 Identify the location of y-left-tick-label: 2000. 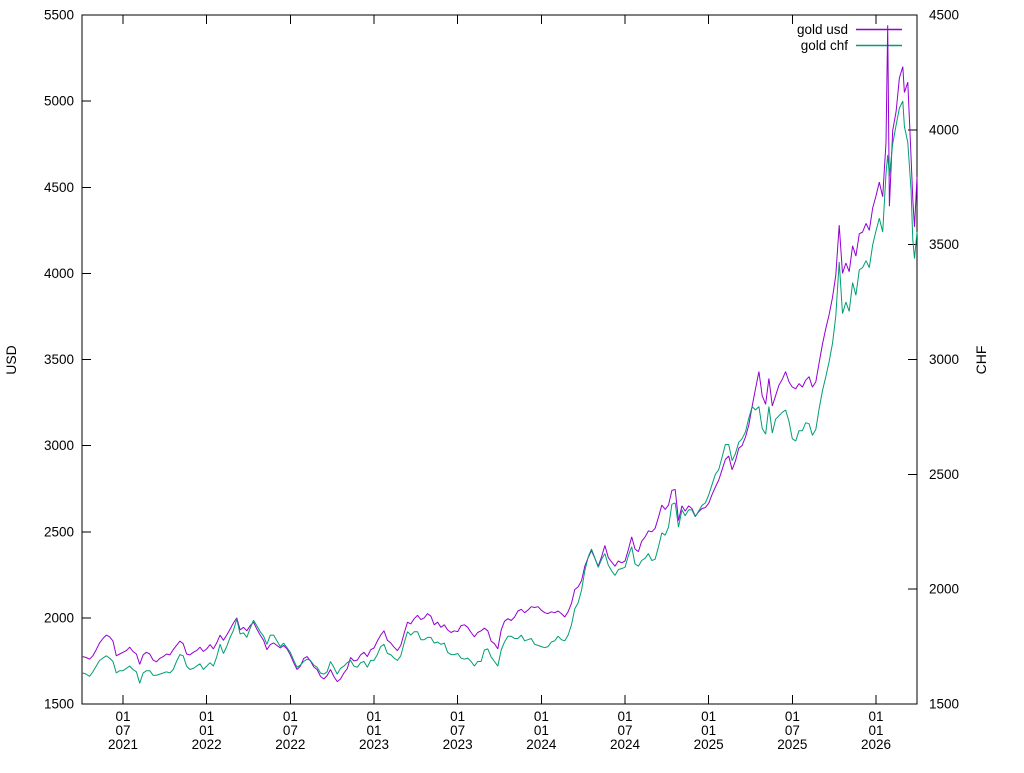
(59, 617).